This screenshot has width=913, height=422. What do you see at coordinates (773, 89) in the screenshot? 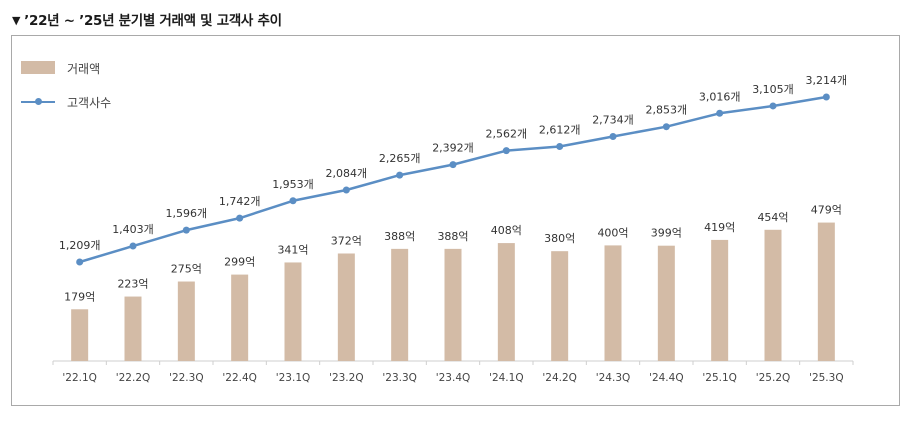
I see `line-value-label: 3,105개` at bounding box center [773, 89].